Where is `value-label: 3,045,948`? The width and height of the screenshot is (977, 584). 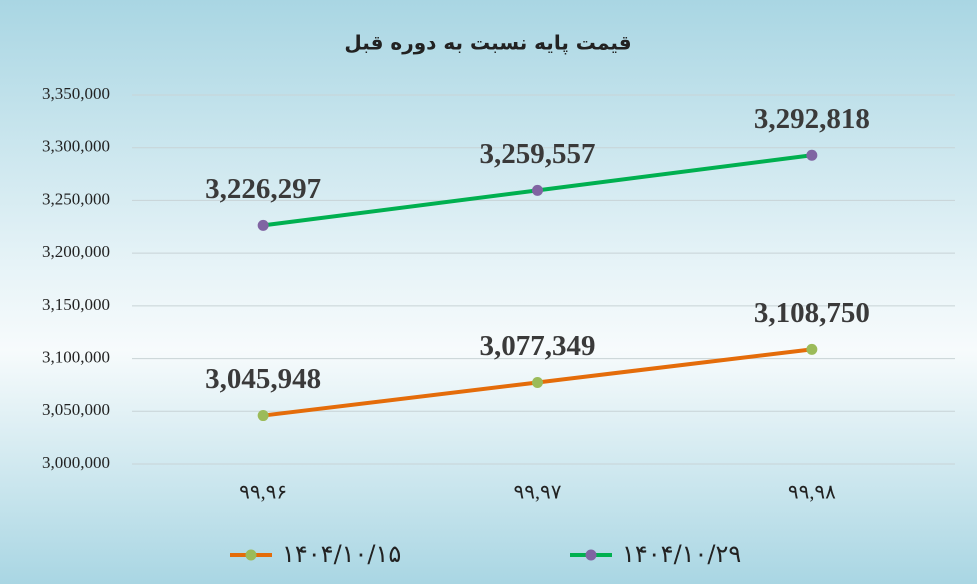
value-label: 3,045,948 is located at coordinates (263, 379).